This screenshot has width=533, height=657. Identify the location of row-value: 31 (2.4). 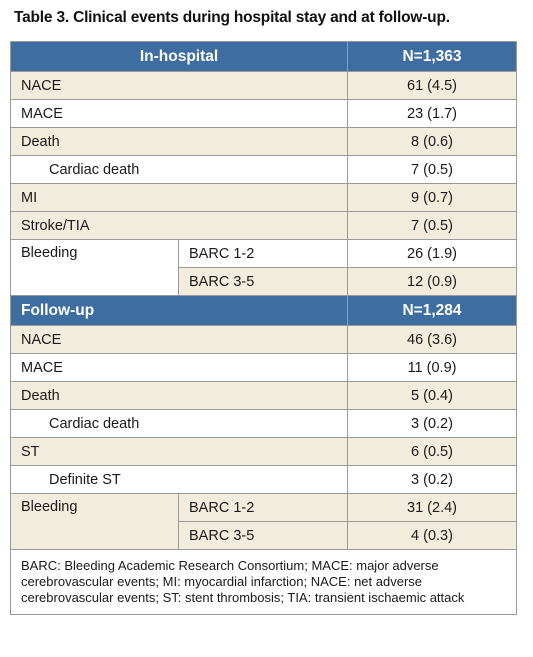
(432, 507).